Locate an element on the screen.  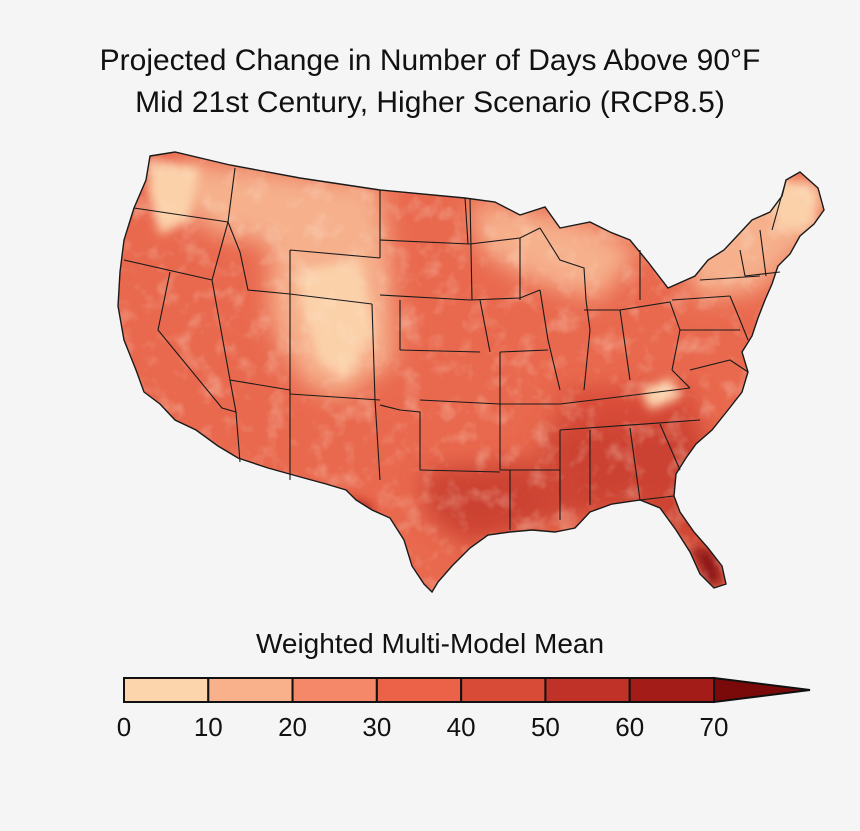
legend-tick-label: 30 is located at coordinates (377, 727).